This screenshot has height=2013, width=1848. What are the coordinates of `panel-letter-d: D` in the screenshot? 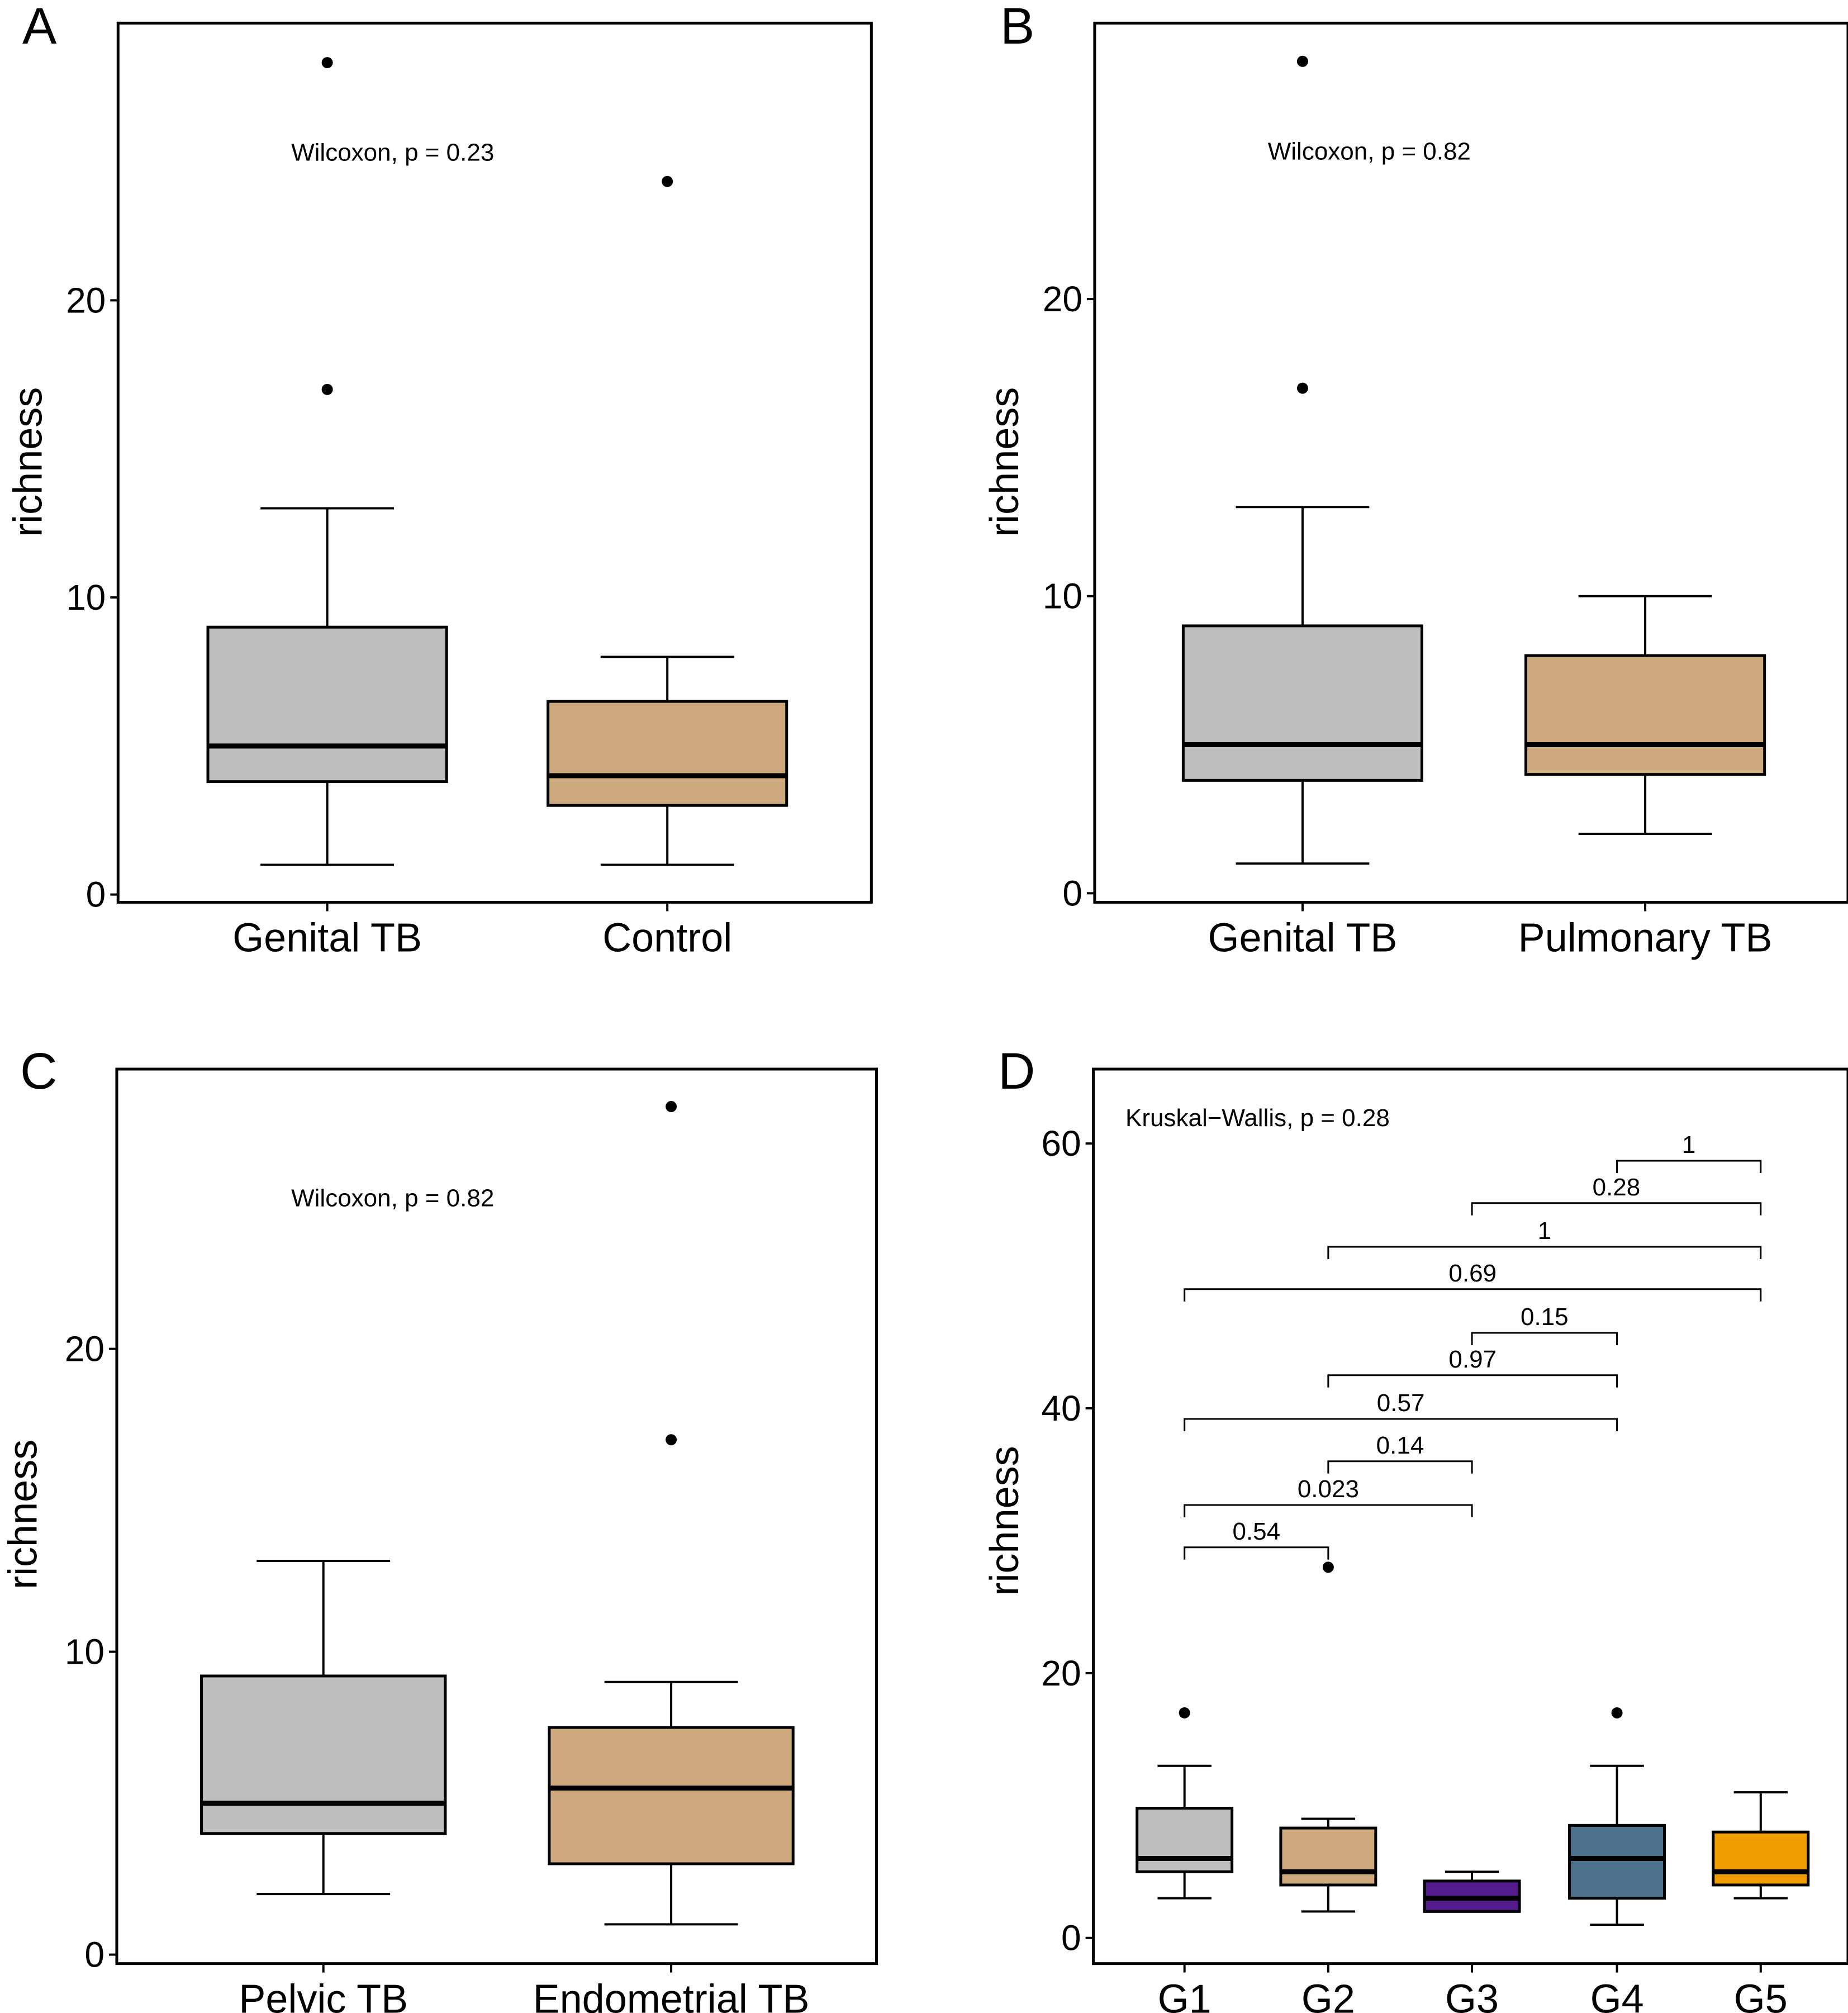 It's located at (1016, 1071).